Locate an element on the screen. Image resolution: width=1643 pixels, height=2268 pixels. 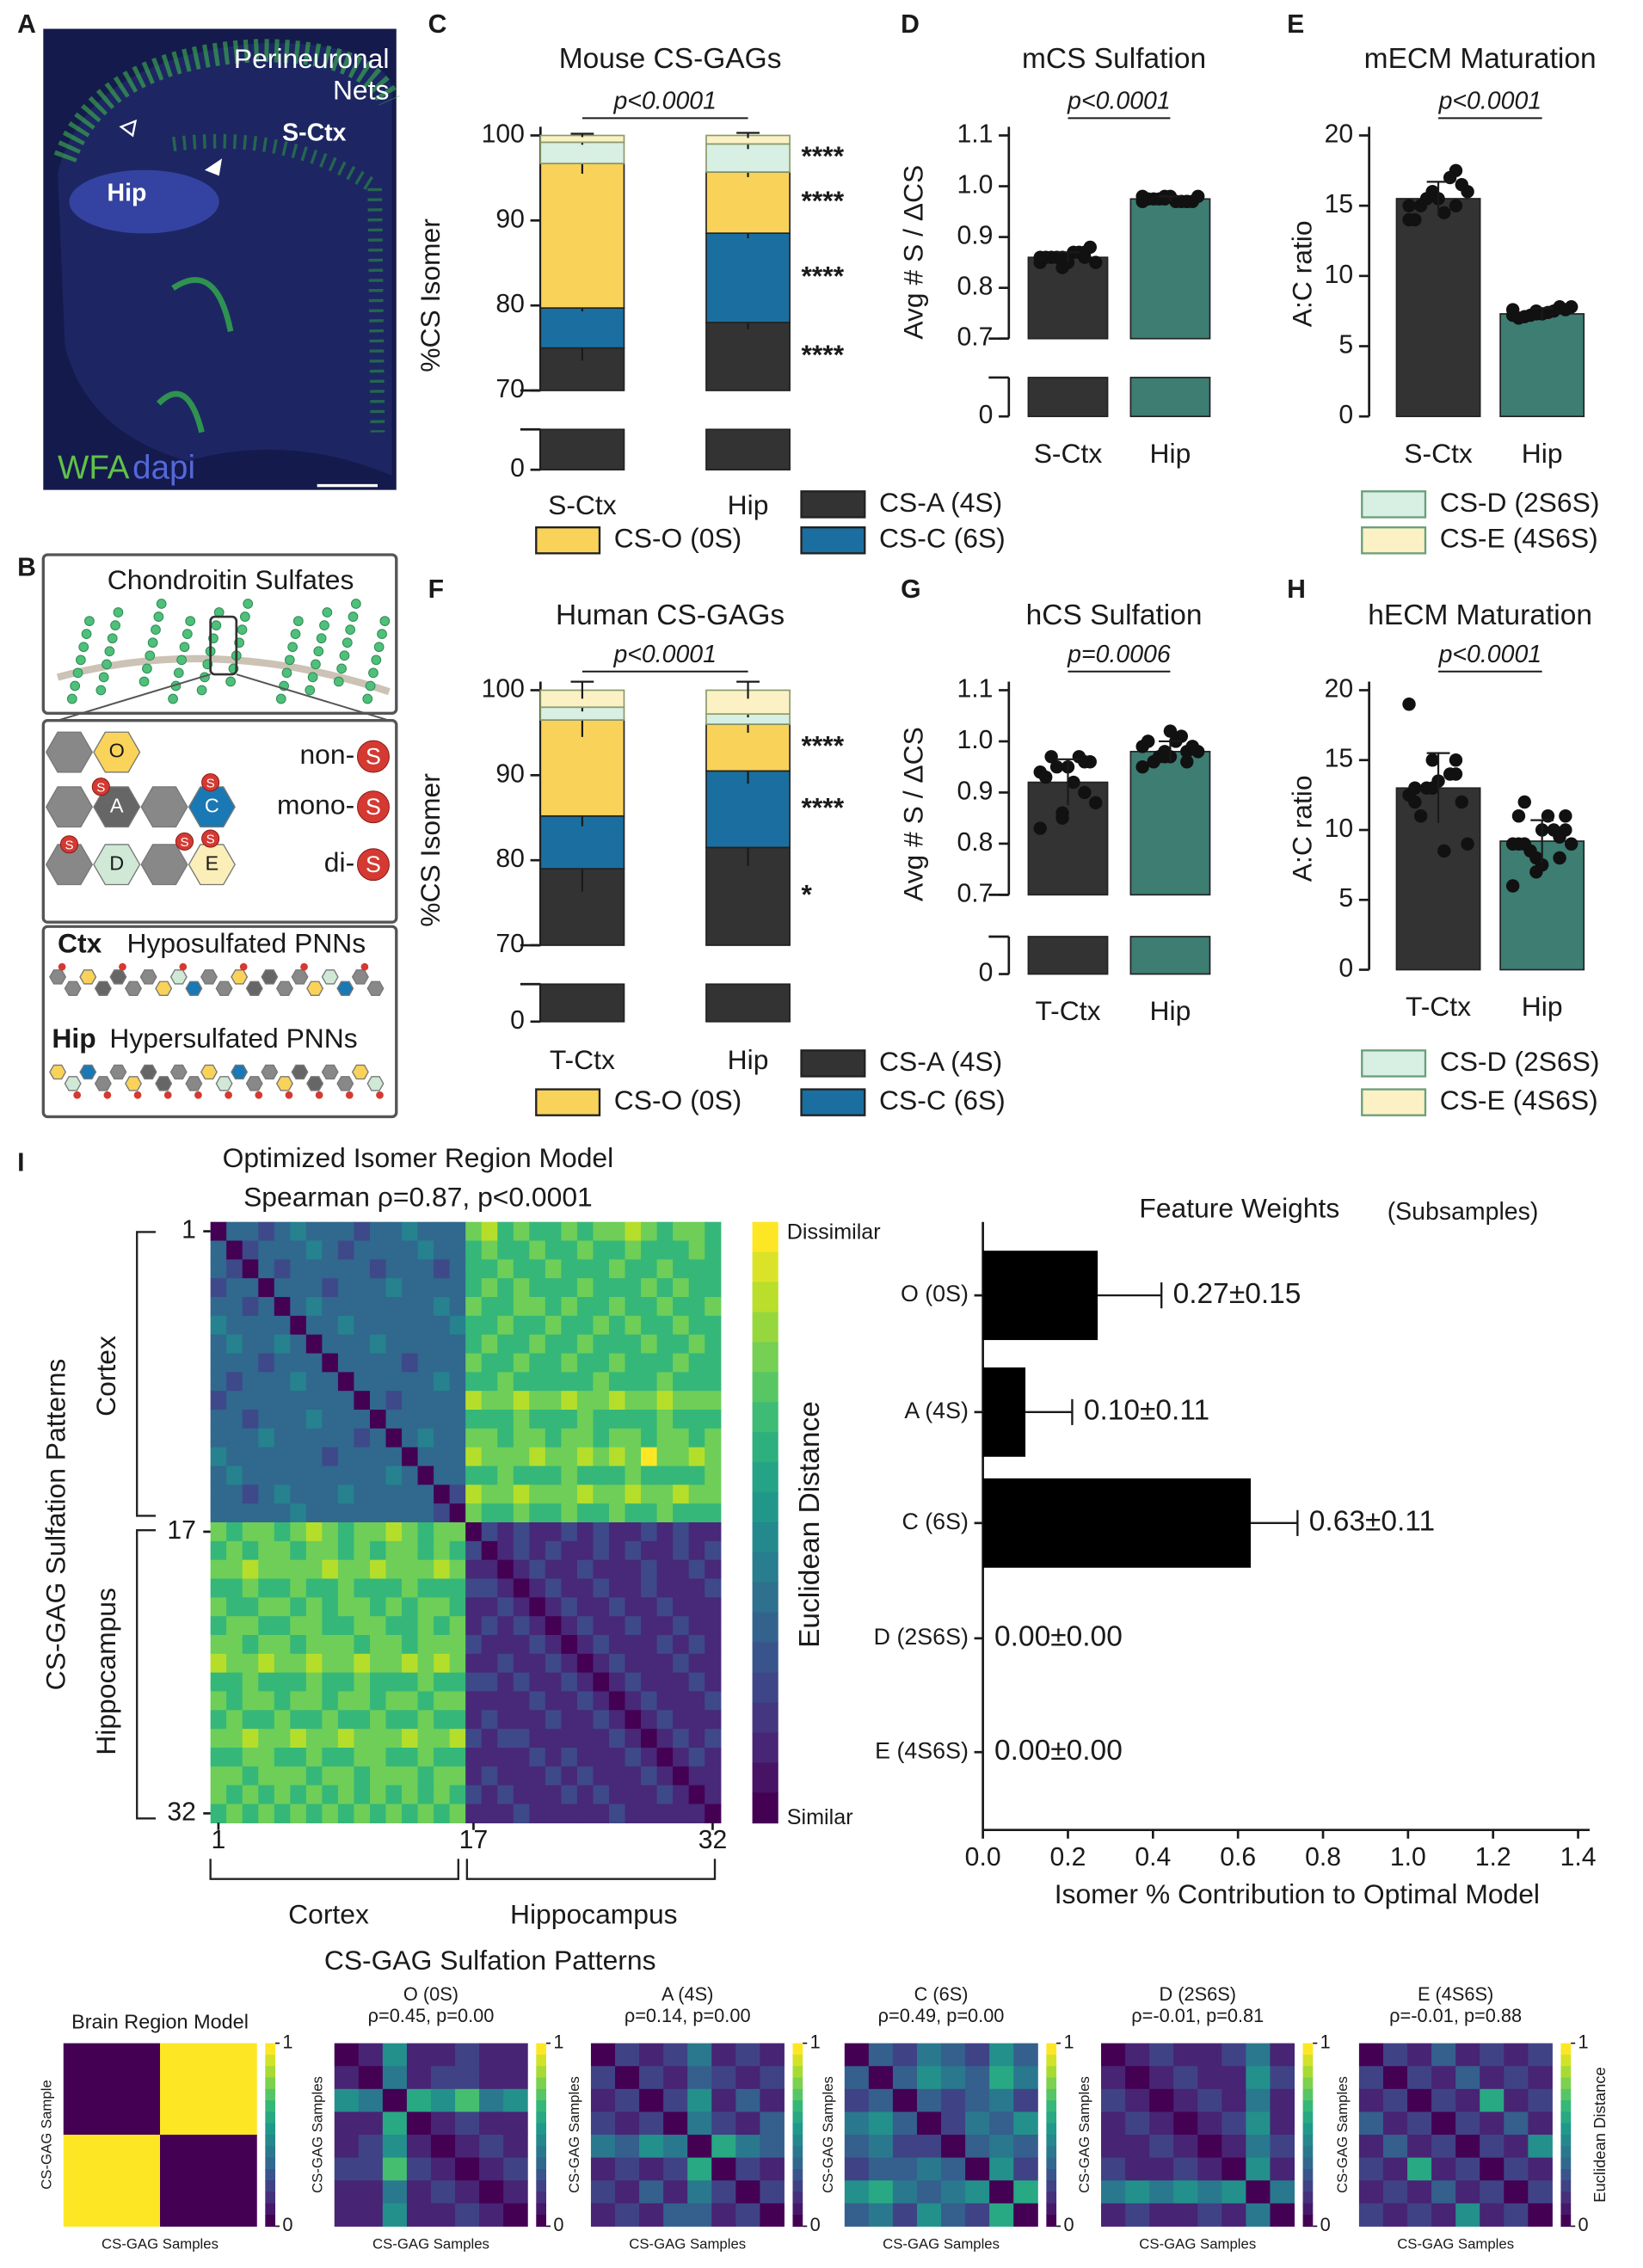
y-axis-label: CS-GAG Samples is located at coordinates (1342, 2134).